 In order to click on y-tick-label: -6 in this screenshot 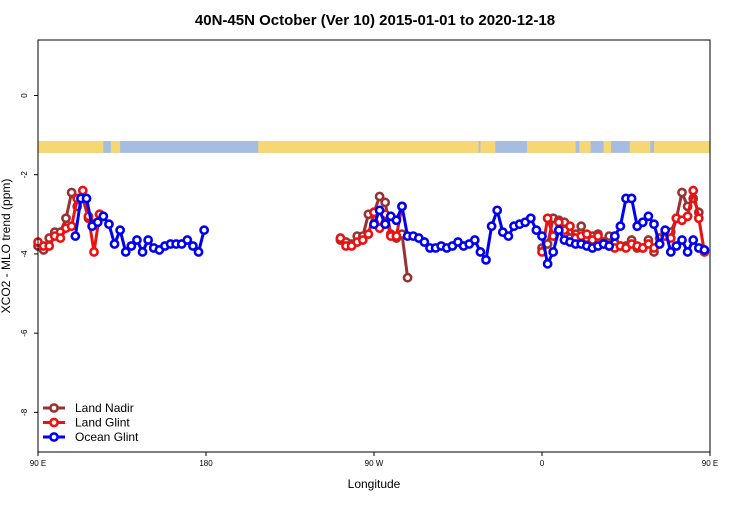, I will do `click(24, 333)`.